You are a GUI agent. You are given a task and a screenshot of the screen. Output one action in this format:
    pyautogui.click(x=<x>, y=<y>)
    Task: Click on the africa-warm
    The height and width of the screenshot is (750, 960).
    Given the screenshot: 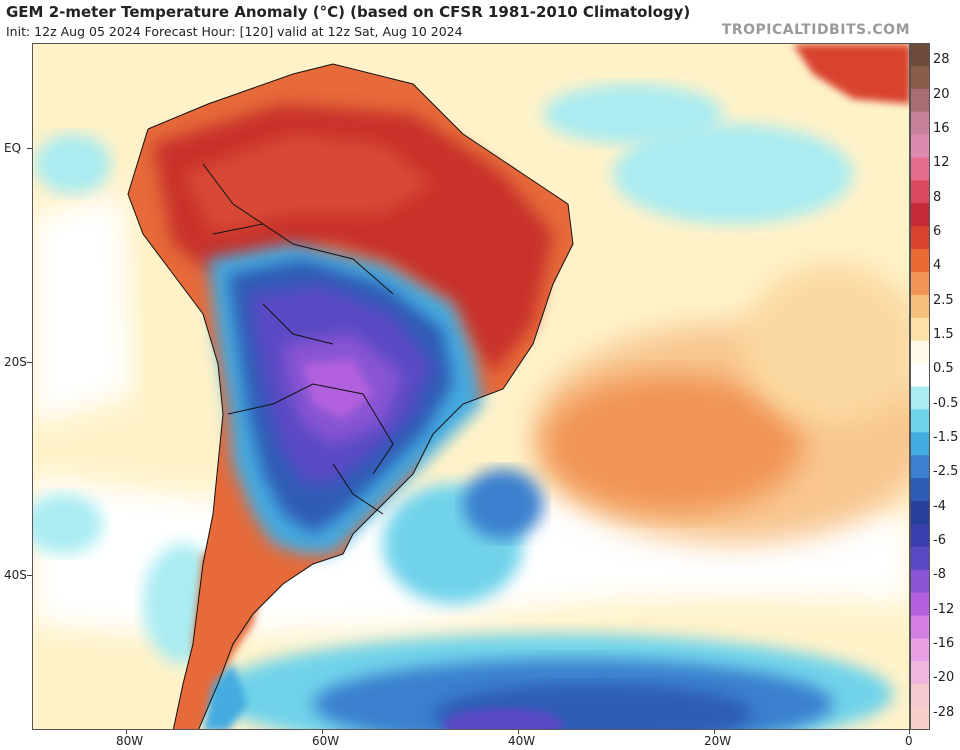 What is the action you would take?
    pyautogui.click(x=851, y=74)
    